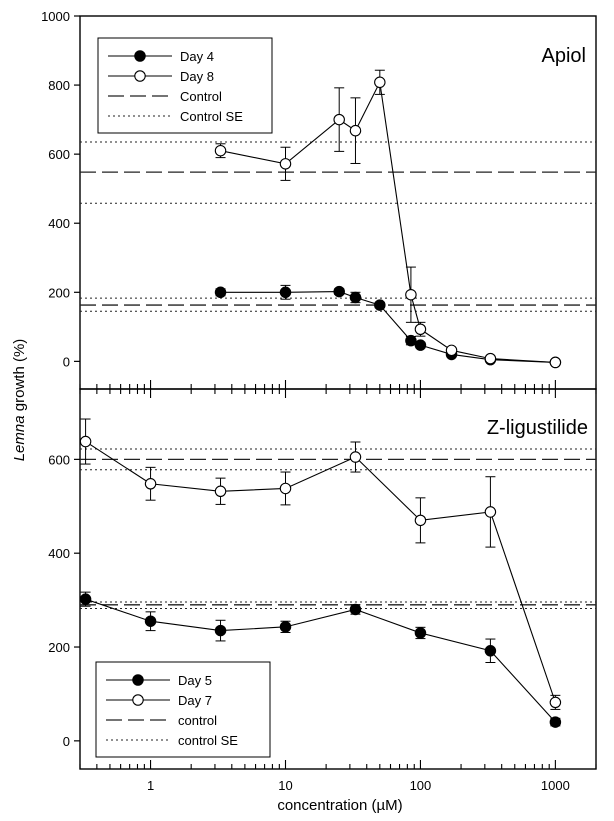  What do you see at coordinates (339, 805) in the screenshot?
I see `x-axis-label: concentration (µM)` at bounding box center [339, 805].